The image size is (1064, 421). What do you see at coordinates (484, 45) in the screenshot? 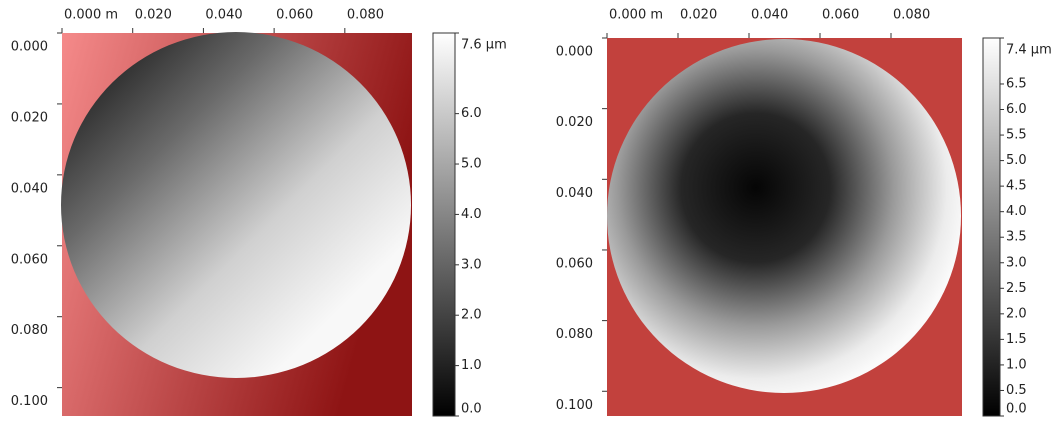
I see `colorbar-tick-label: 7.6 µm` at bounding box center [484, 45].